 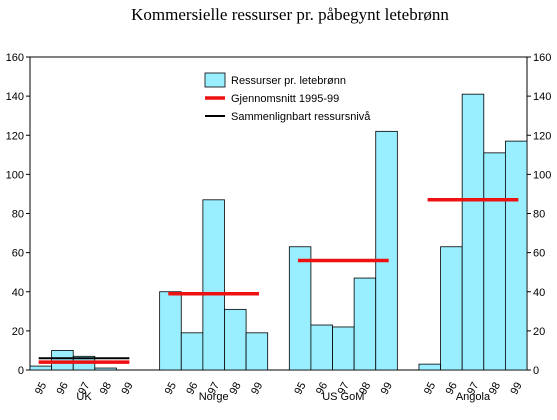 I want to click on legend-label: Ressurser pr. letebrønn, so click(x=288, y=81).